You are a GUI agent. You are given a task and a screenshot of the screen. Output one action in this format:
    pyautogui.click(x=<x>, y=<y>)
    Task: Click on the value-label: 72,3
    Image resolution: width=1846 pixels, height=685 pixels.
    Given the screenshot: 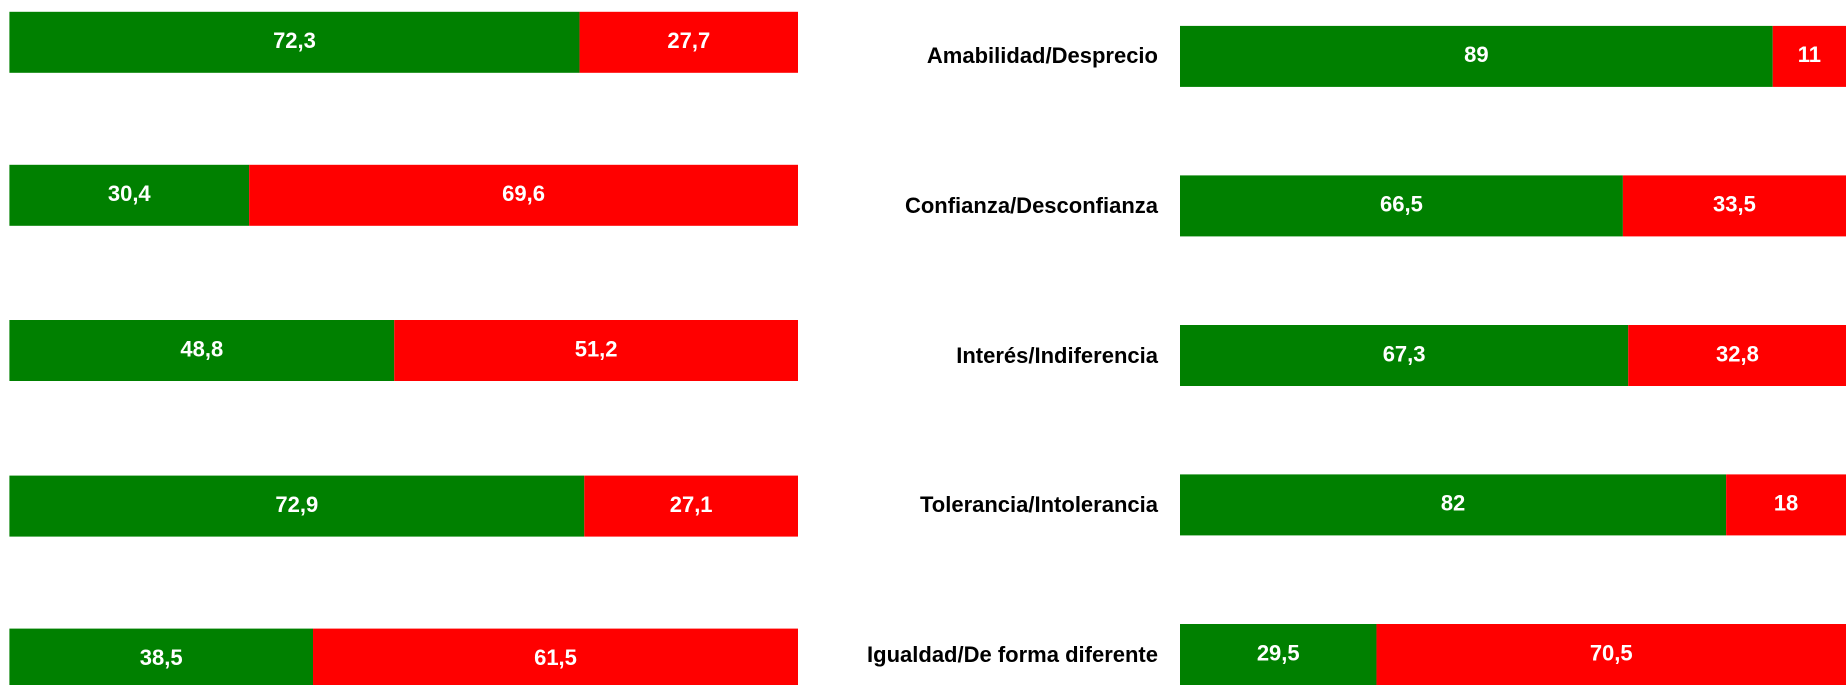 What is the action you would take?
    pyautogui.click(x=294, y=40)
    